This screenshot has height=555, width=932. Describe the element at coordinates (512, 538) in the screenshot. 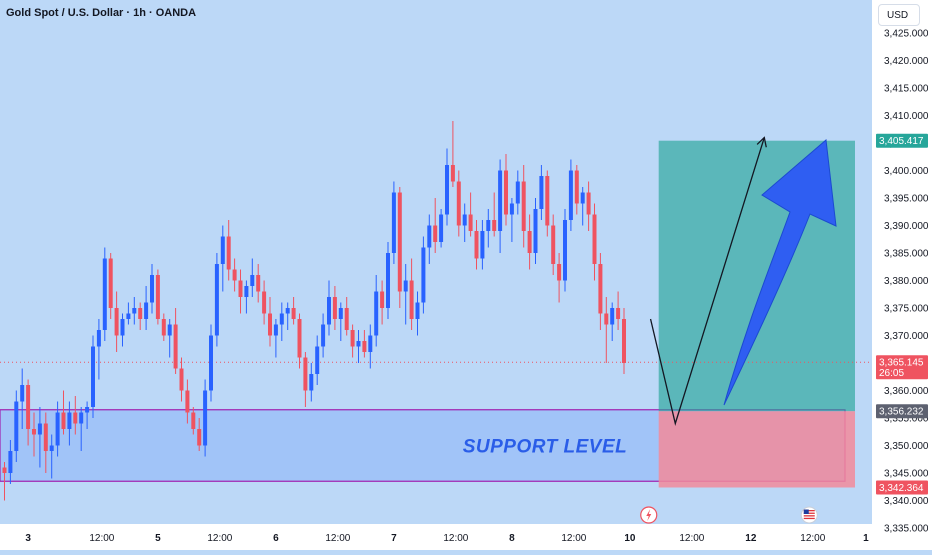

I see `time-tick-label: 8` at that location.